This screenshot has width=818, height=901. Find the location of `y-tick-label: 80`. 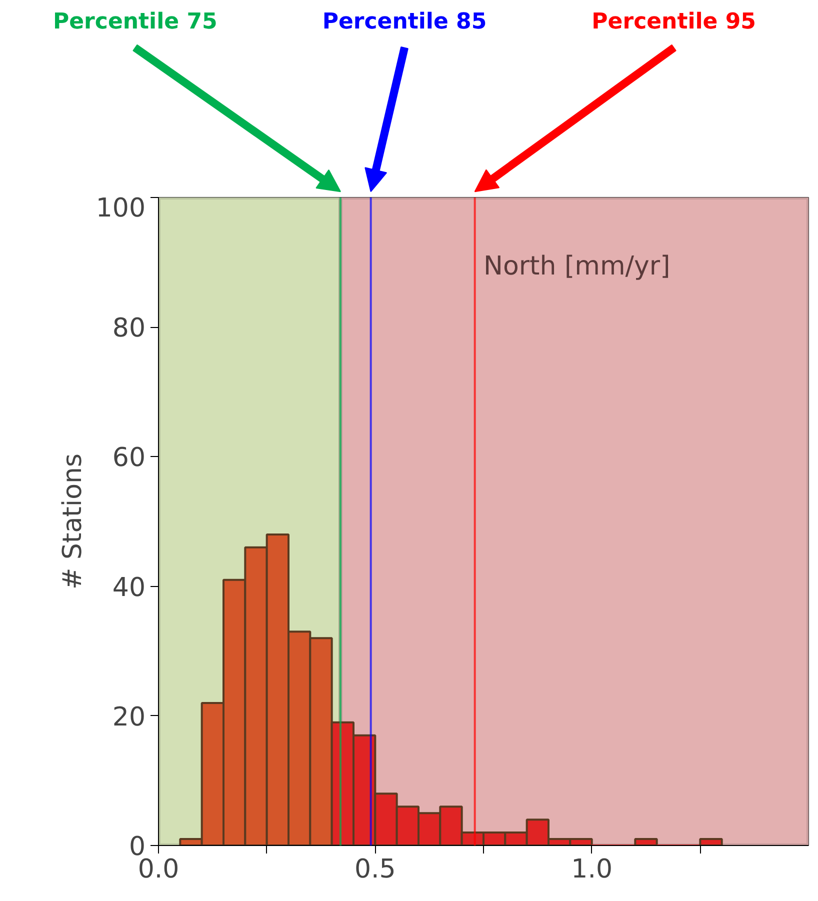

y-tick-label: 80 is located at coordinates (129, 329).